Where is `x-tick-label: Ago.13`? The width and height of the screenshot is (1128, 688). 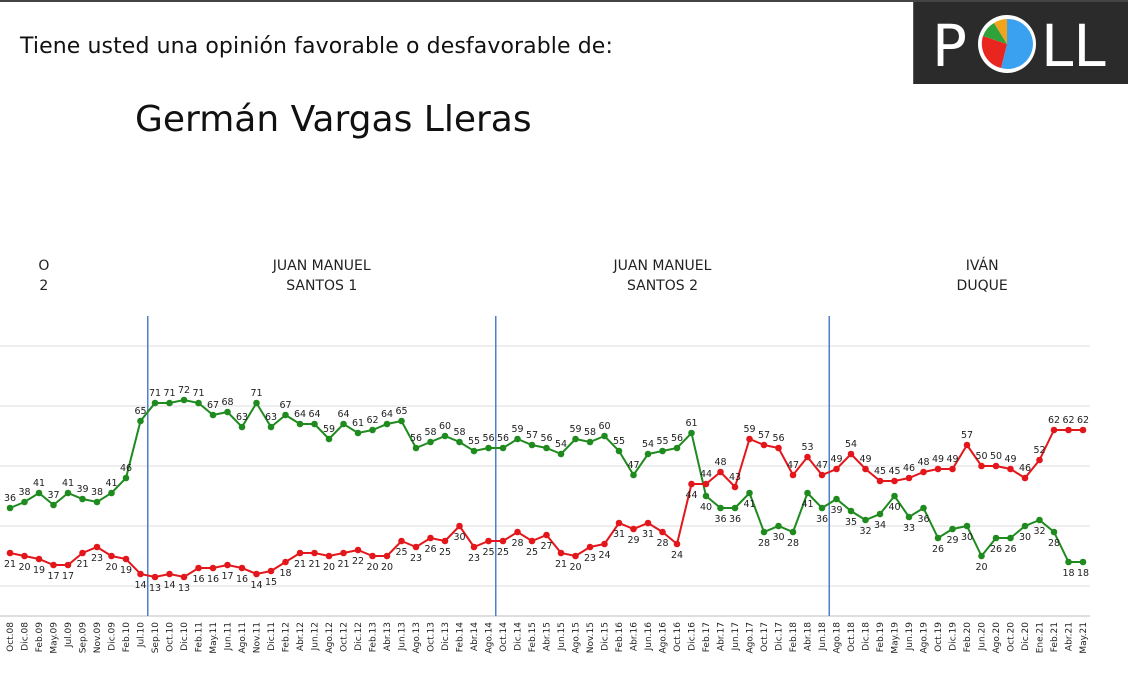
x-tick-label: Ago.13 is located at coordinates (417, 638).